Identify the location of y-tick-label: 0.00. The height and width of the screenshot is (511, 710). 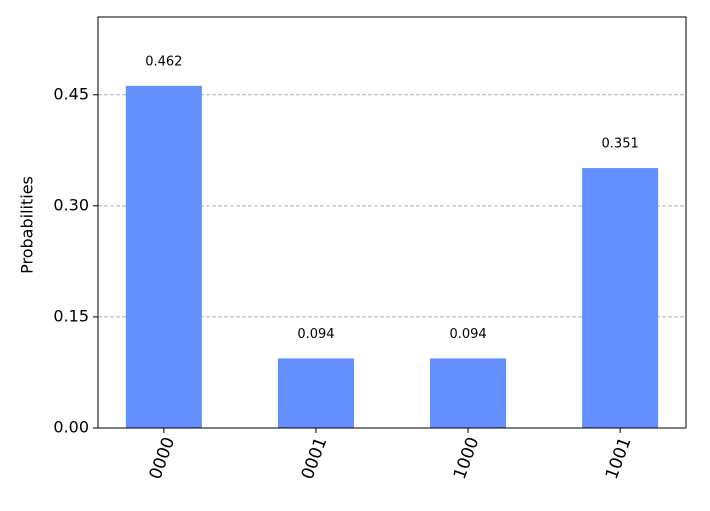
(71, 427).